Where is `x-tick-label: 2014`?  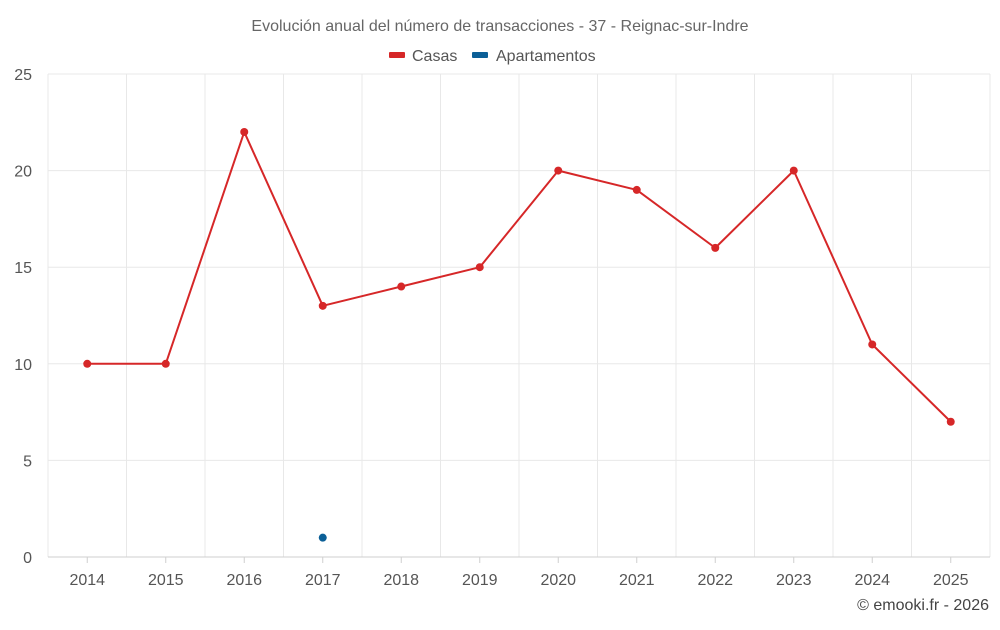 x-tick-label: 2014 is located at coordinates (87, 580).